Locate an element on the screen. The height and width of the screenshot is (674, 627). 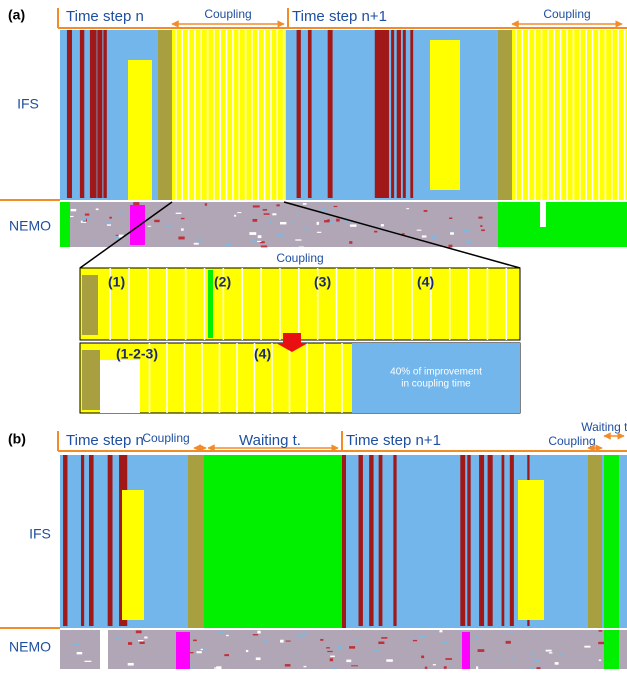
panel-label: (a) is located at coordinates (16, 15).